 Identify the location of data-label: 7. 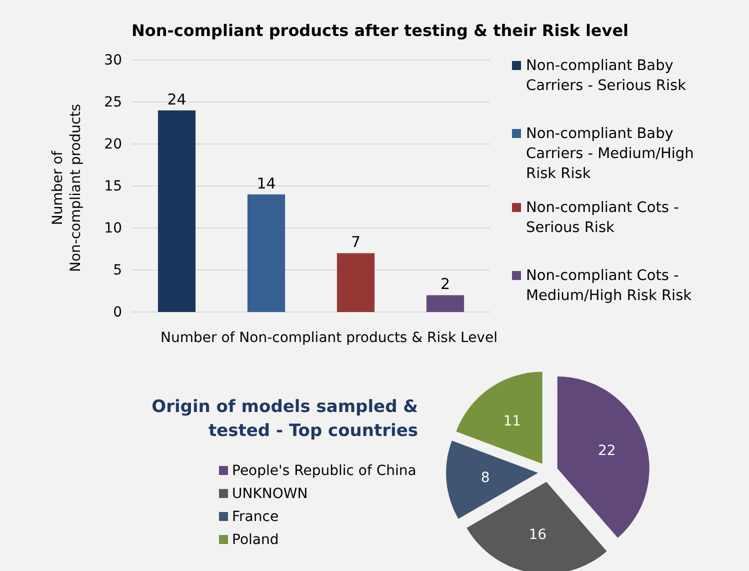
(355, 242).